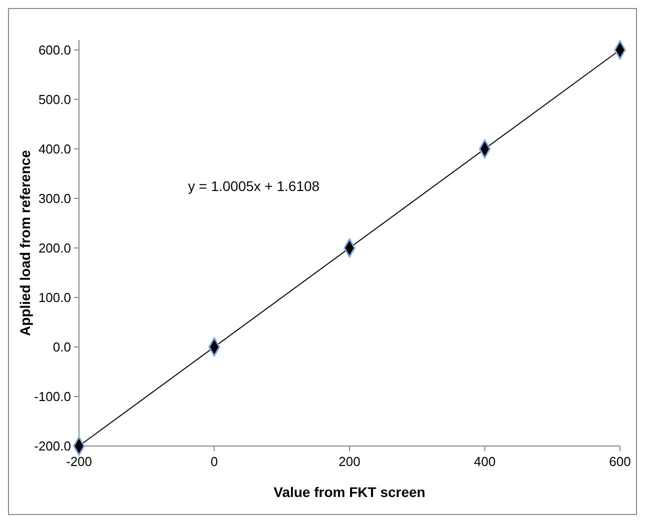  I want to click on y-tick-label: 400.0, so click(54, 148).